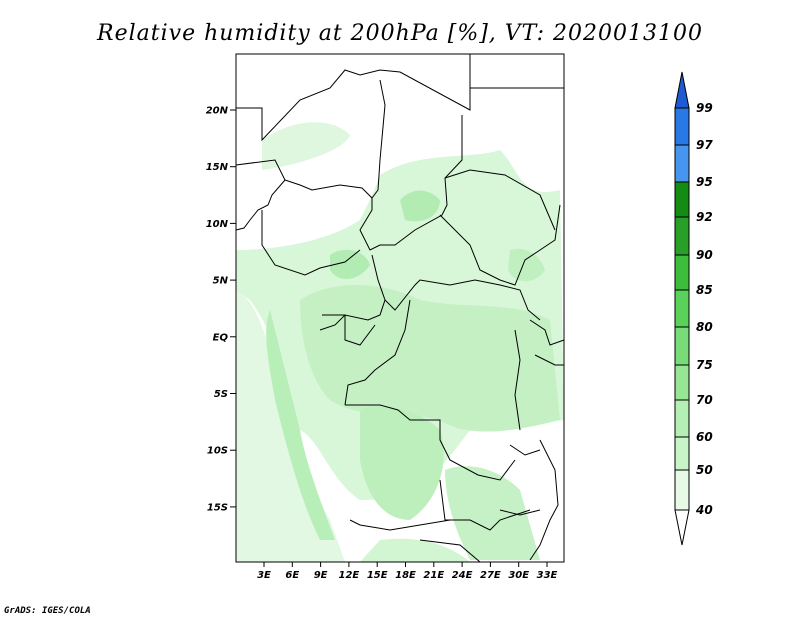 This screenshot has width=800, height=618. I want to click on colorbar-label: 85, so click(704, 290).